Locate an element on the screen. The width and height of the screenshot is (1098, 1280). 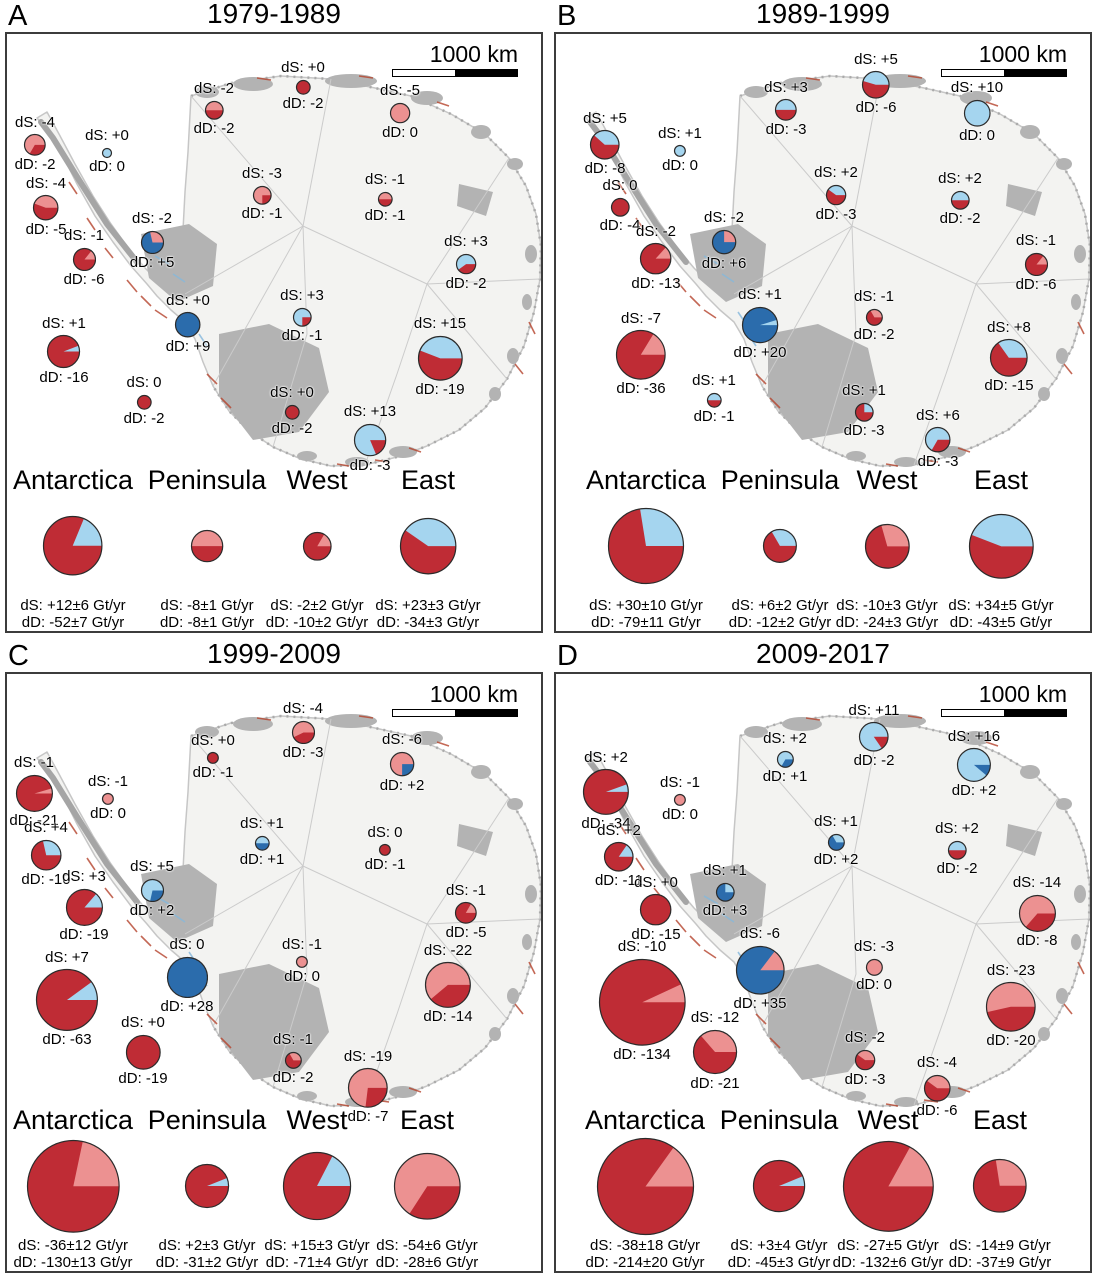
panel-letter: D is located at coordinates (567, 656).